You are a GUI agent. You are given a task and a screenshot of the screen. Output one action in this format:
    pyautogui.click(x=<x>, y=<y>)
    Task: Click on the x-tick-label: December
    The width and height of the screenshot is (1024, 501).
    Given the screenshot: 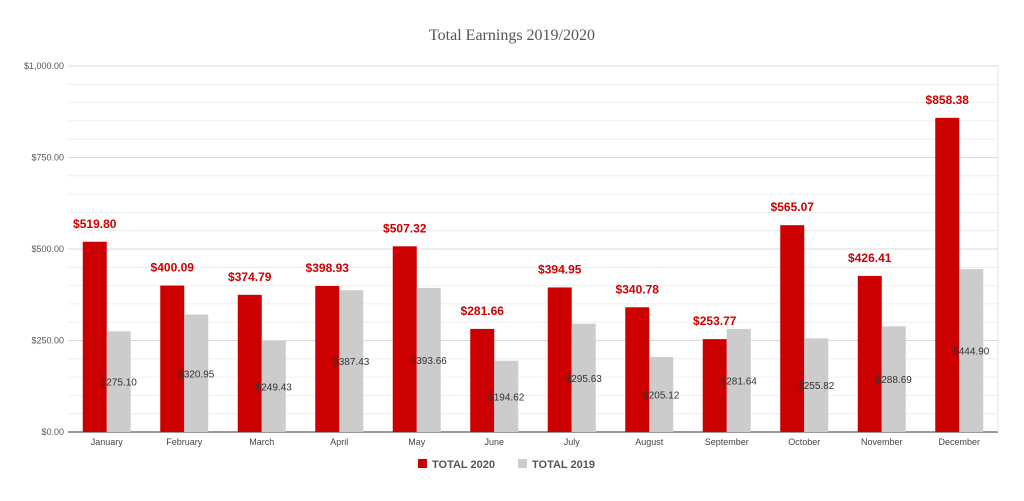 What is the action you would take?
    pyautogui.click(x=959, y=442)
    